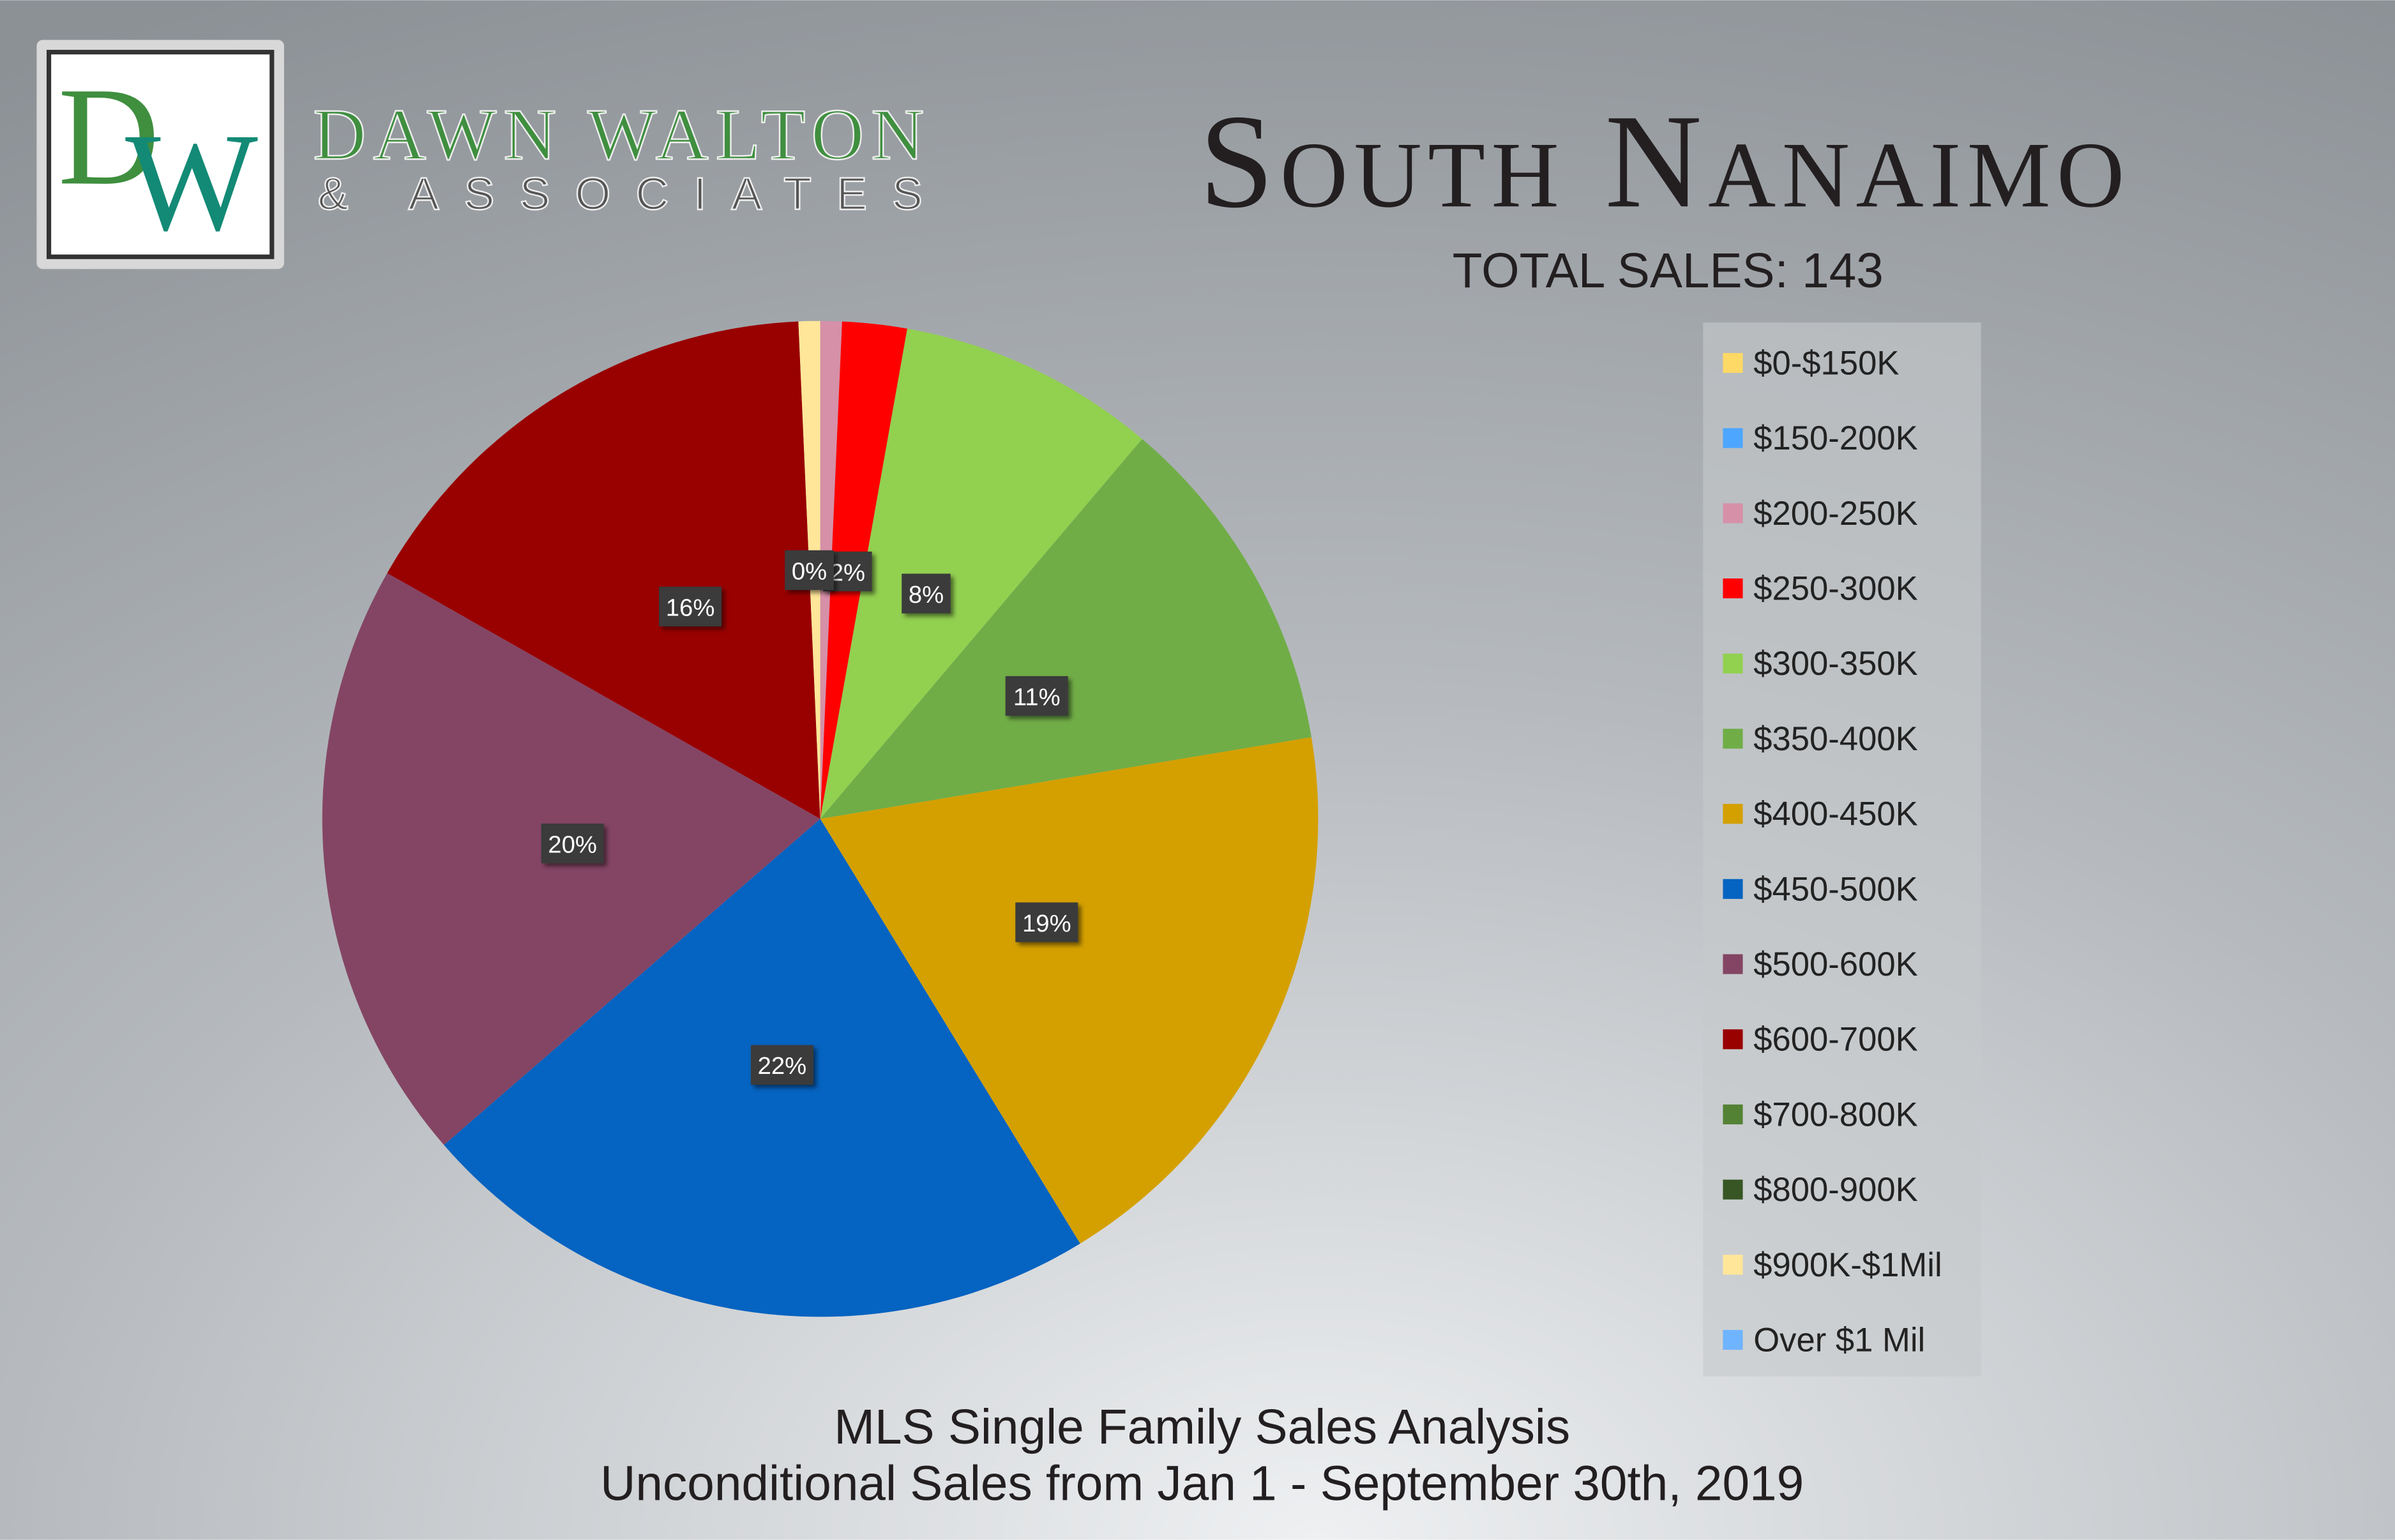 This screenshot has width=2395, height=1540. Describe the element at coordinates (1668, 271) in the screenshot. I see `chart-subtitle: TOTAL SALES: 143` at that location.